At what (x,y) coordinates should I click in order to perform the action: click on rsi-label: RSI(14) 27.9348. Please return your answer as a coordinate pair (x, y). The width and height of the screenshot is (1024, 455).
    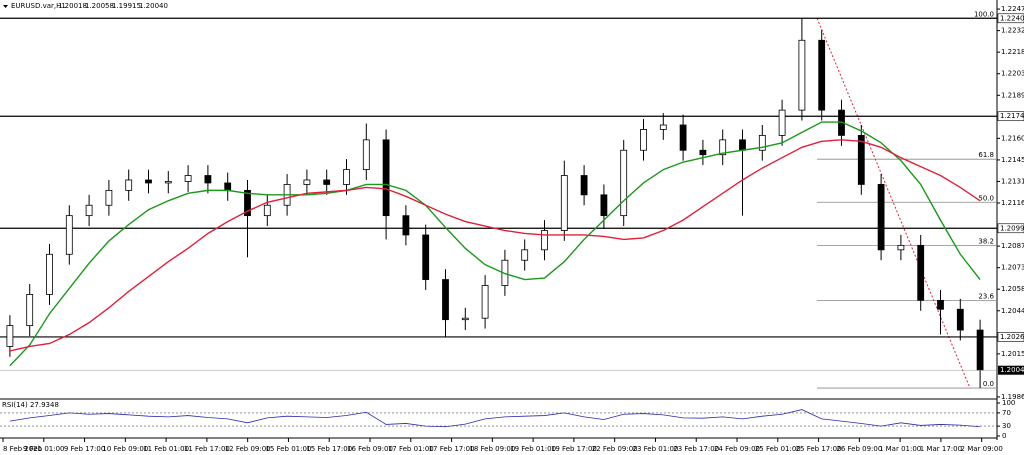
    Looking at the image, I should click on (30, 405).